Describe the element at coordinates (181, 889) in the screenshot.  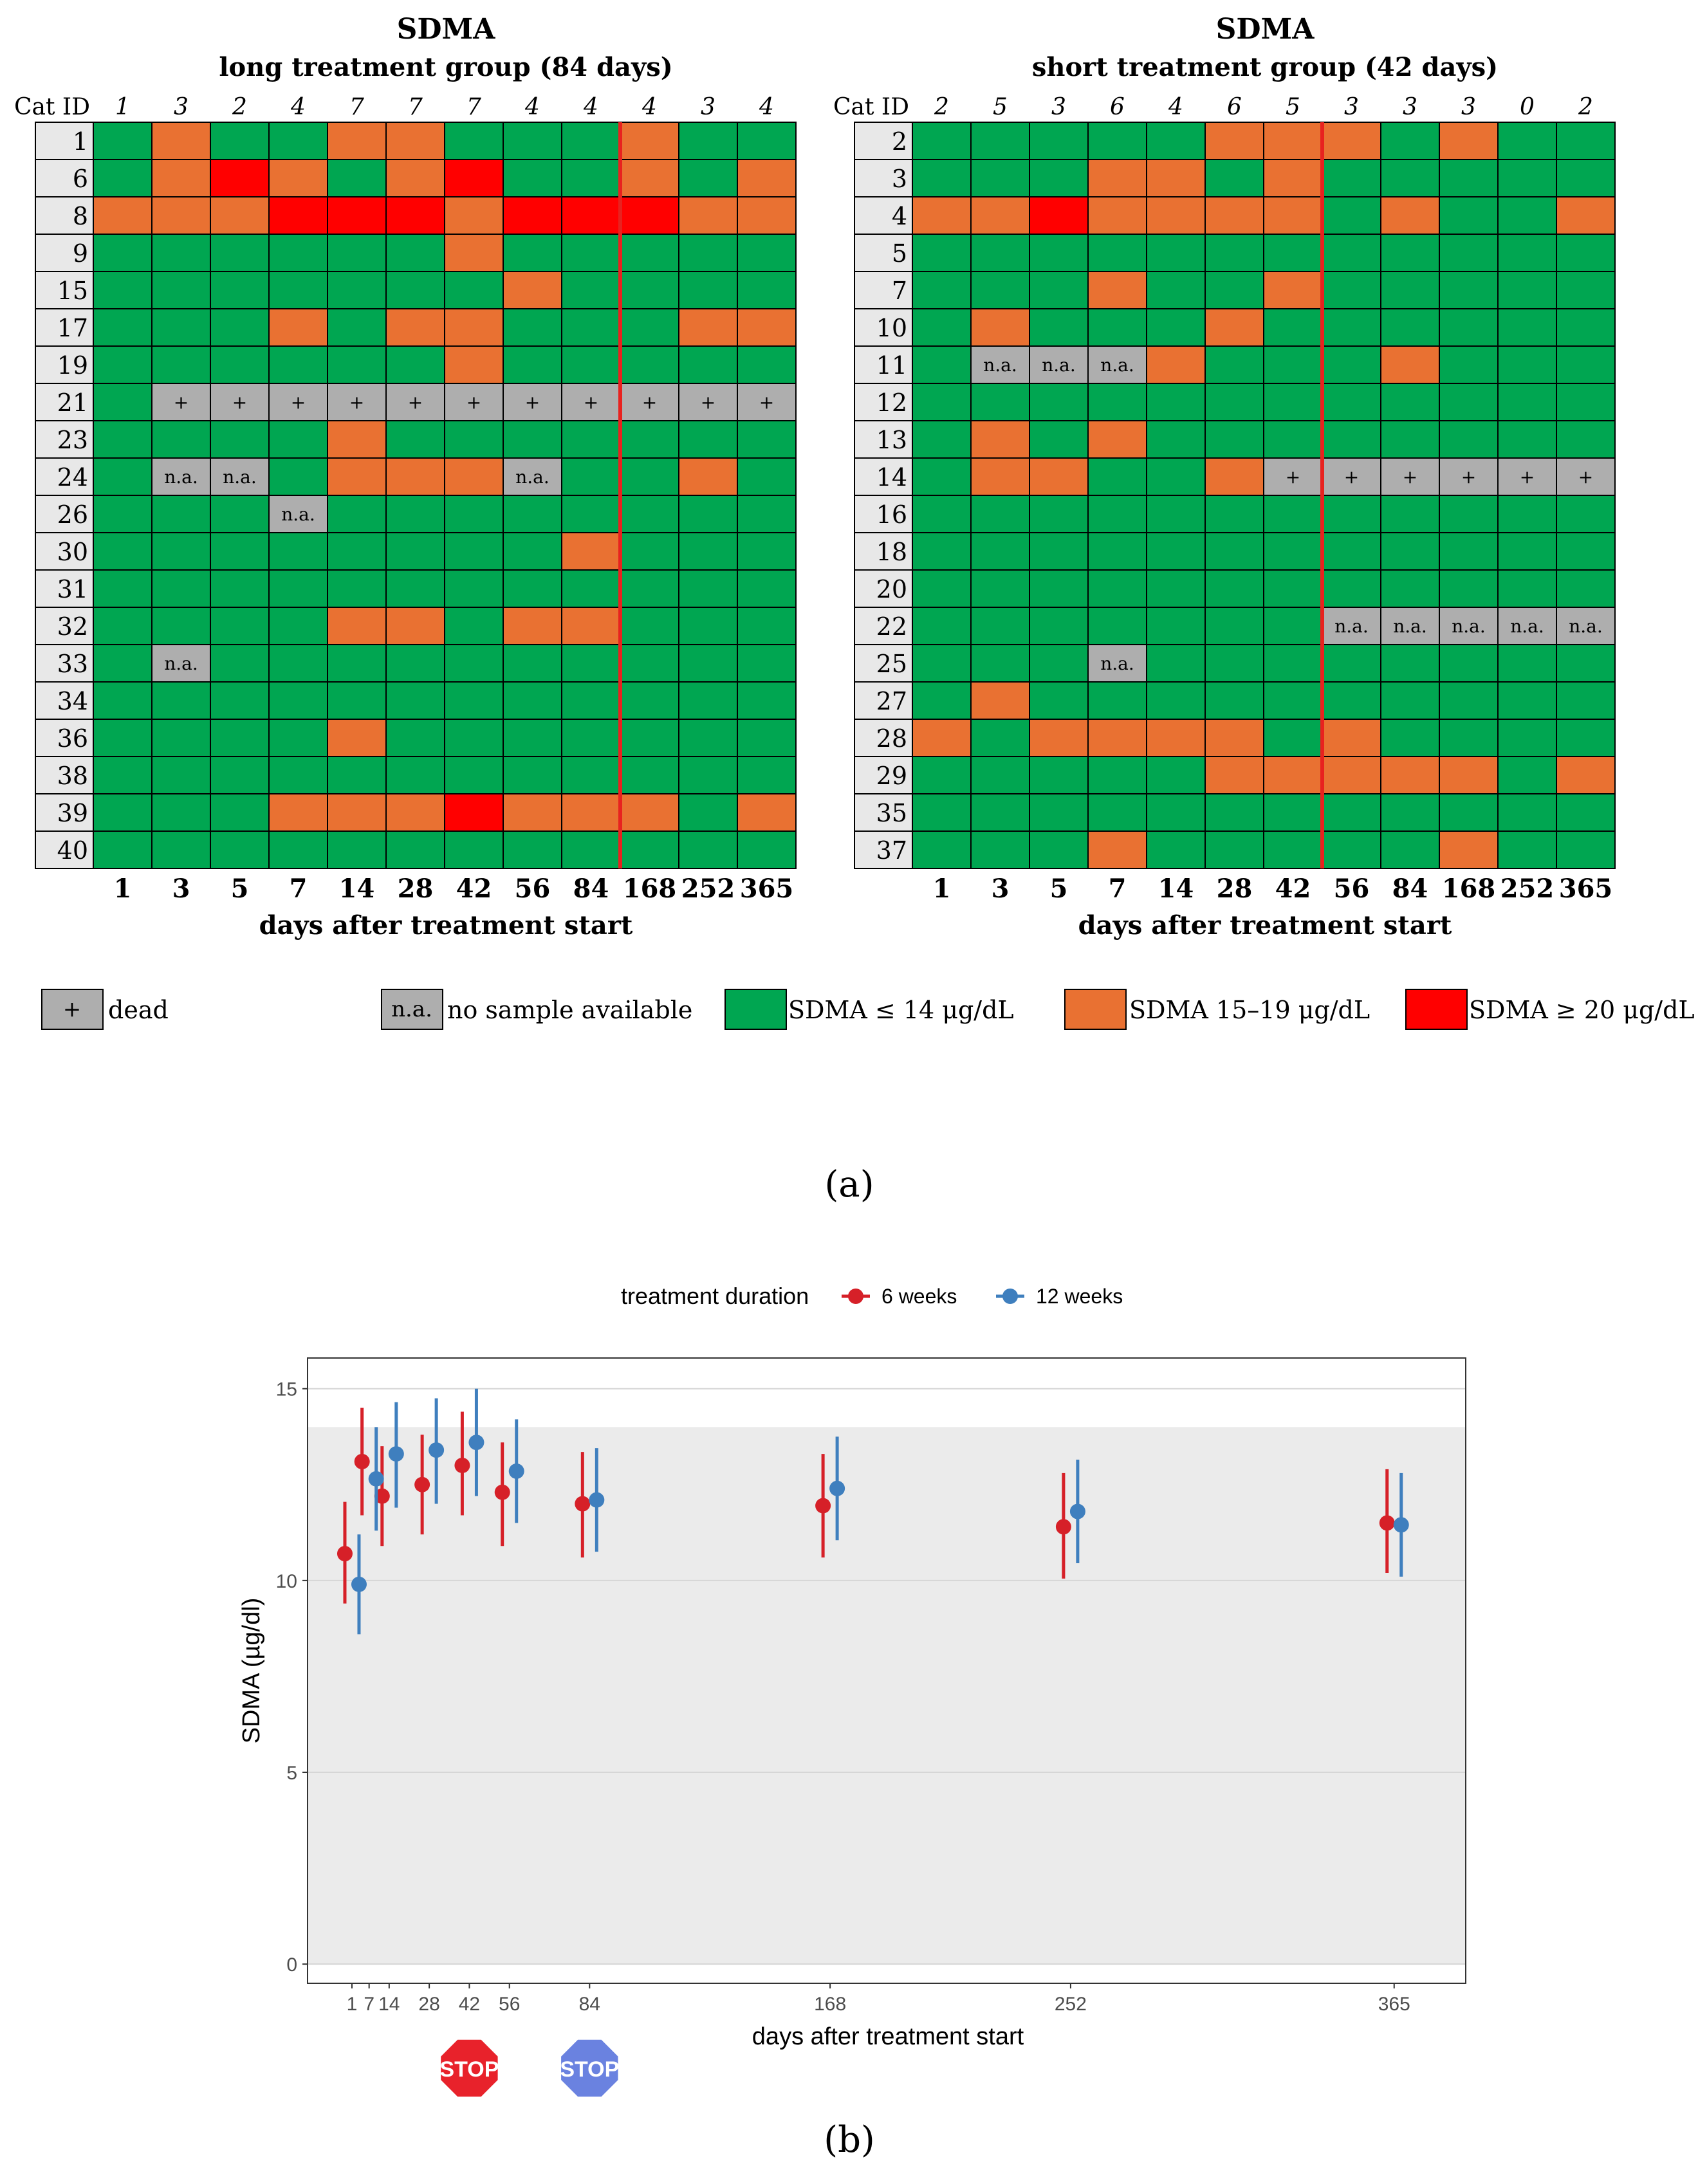
I see `day-label: 3` at that location.